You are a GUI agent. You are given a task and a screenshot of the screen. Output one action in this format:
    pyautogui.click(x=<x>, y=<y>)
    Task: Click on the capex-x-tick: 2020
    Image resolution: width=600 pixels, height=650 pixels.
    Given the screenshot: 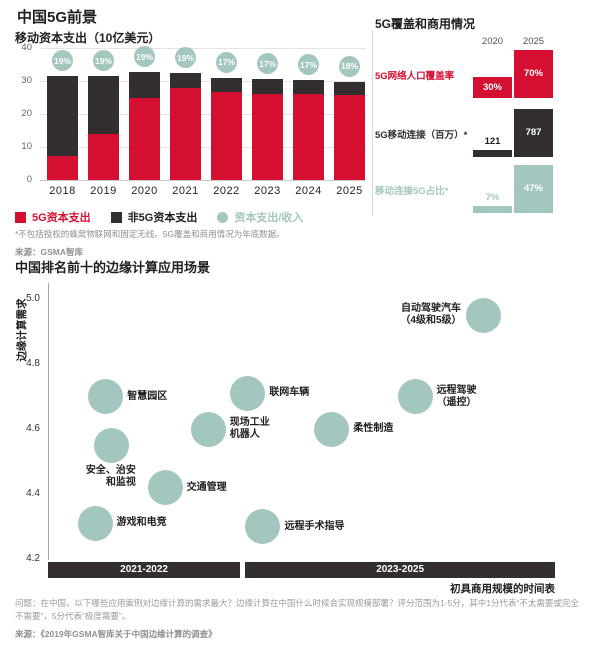 What is the action you would take?
    pyautogui.click(x=144, y=191)
    